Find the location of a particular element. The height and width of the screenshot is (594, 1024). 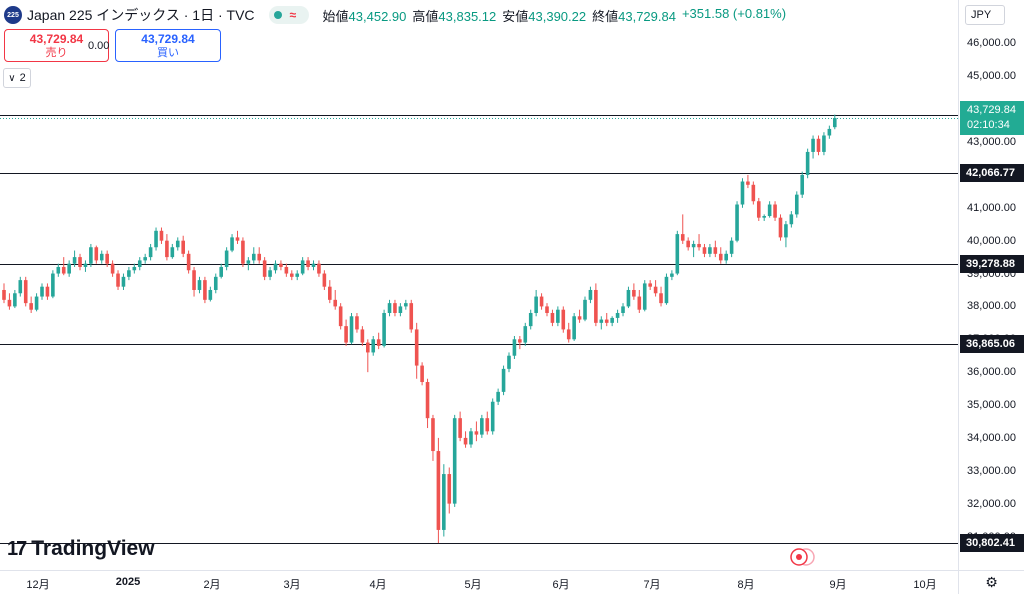

symbol-title: Japan 225 インデックス · 1日 · TVC is located at coordinates (141, 15).